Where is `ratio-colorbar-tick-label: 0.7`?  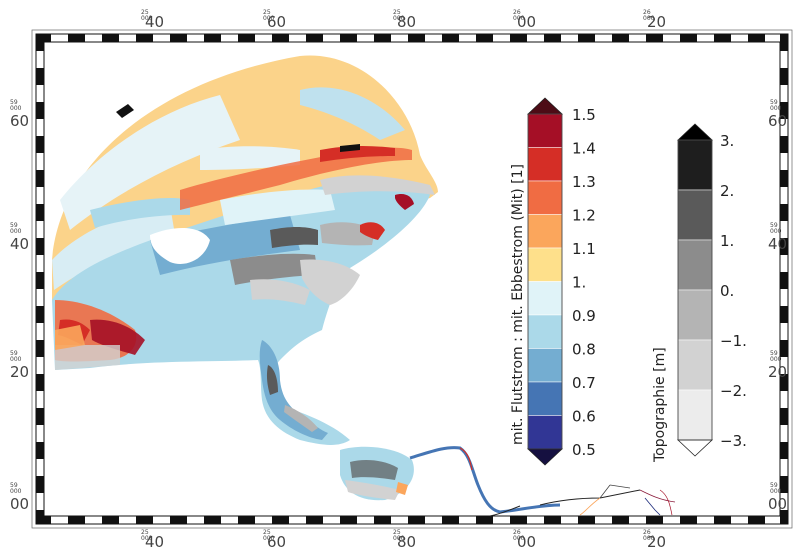
ratio-colorbar-tick-label: 0.7 is located at coordinates (584, 383).